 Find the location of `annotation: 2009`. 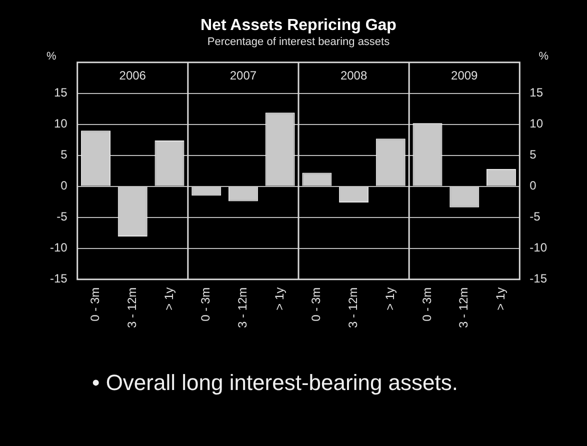

annotation: 2009 is located at coordinates (464, 75).